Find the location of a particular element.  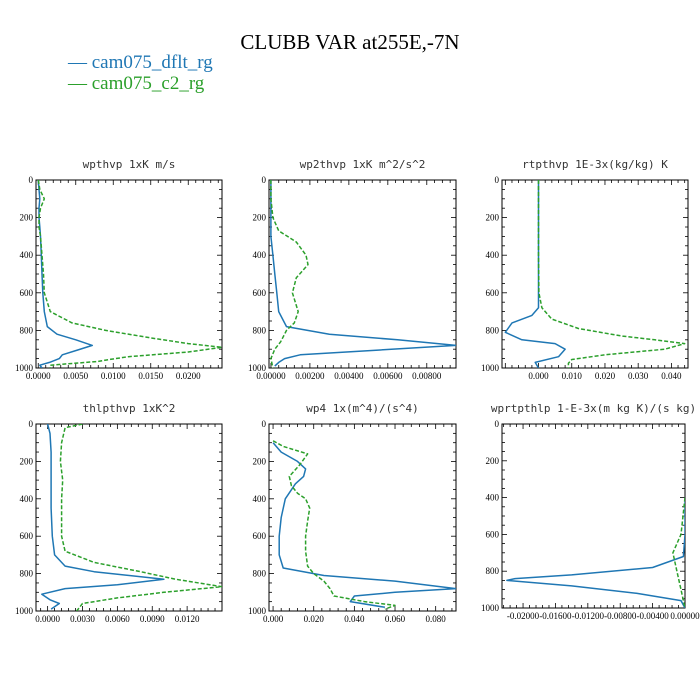

legend-item-dflt: — cam075_dflt_rg is located at coordinates (140, 62).